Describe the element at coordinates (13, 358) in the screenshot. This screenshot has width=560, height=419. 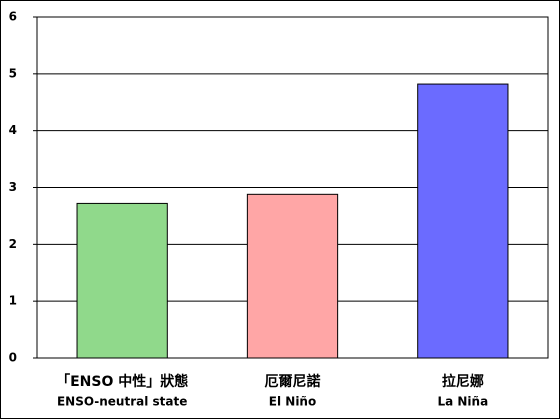
I see `y-tick-label: 0` at that location.